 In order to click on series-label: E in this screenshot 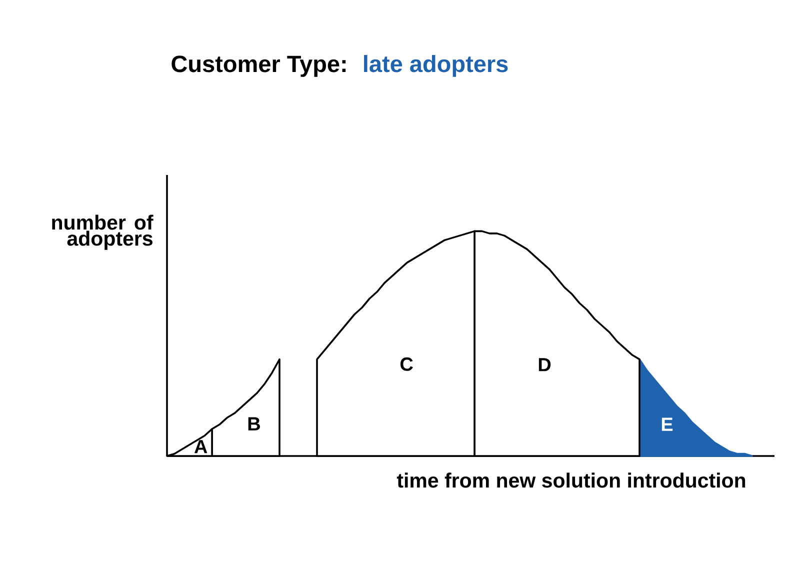, I will do `click(667, 424)`.